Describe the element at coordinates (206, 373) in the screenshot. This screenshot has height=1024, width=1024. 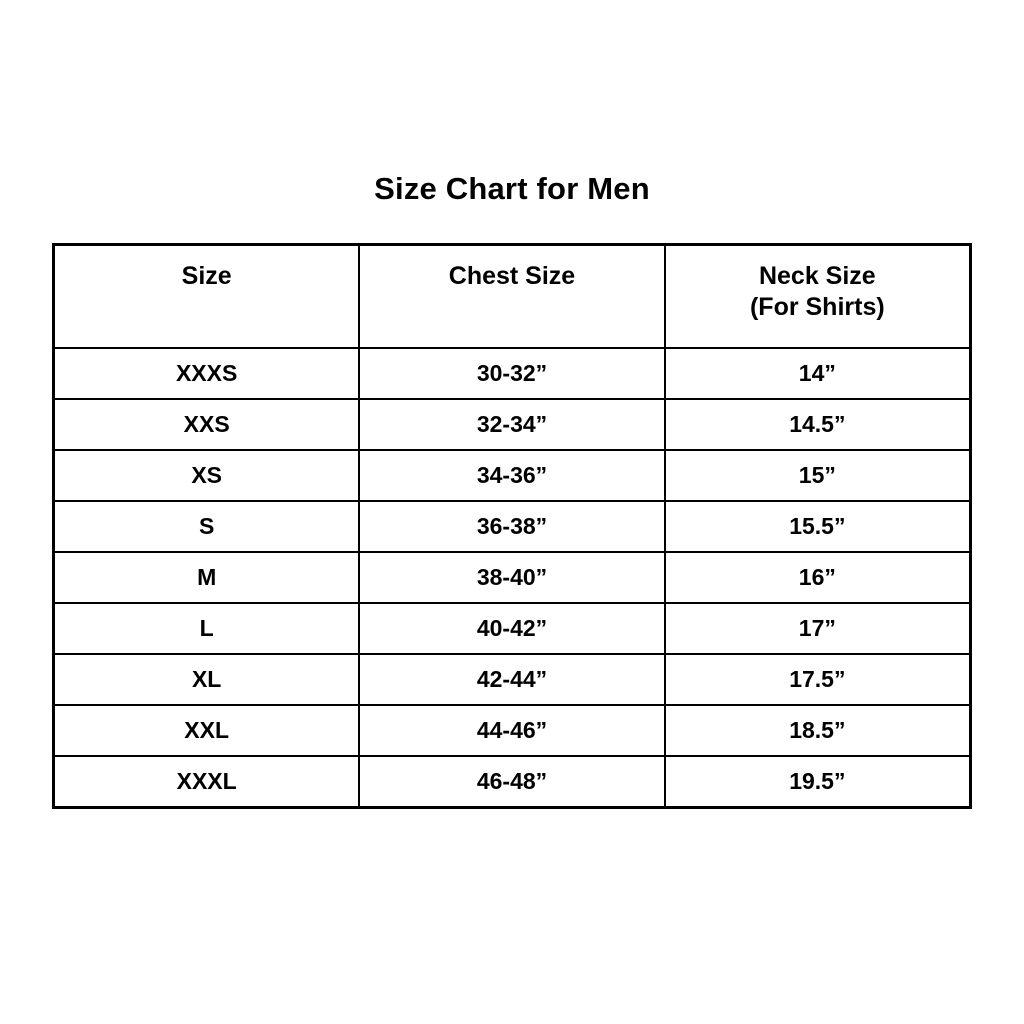
I see `size-cell: XXXS` at that location.